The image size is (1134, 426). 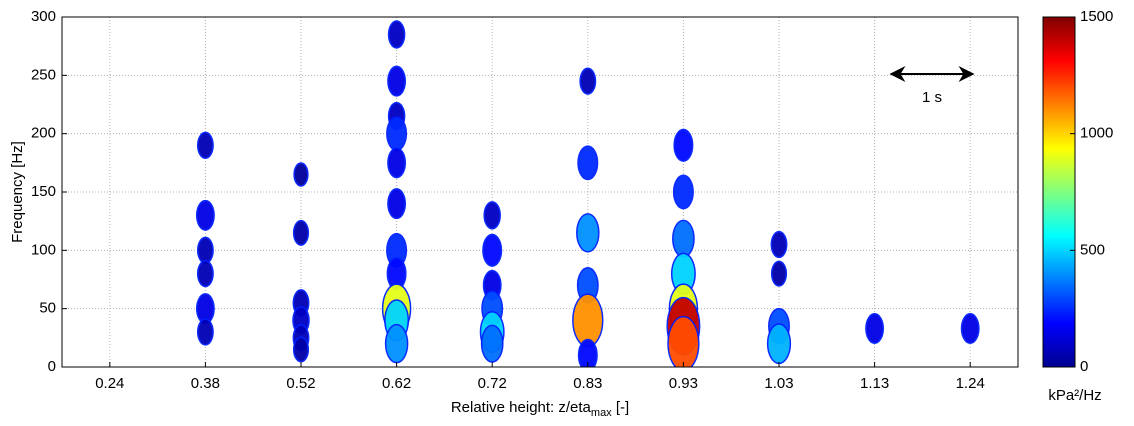 I want to click on x-axis-label: Relative height: z/etamax [-], so click(x=540, y=409).